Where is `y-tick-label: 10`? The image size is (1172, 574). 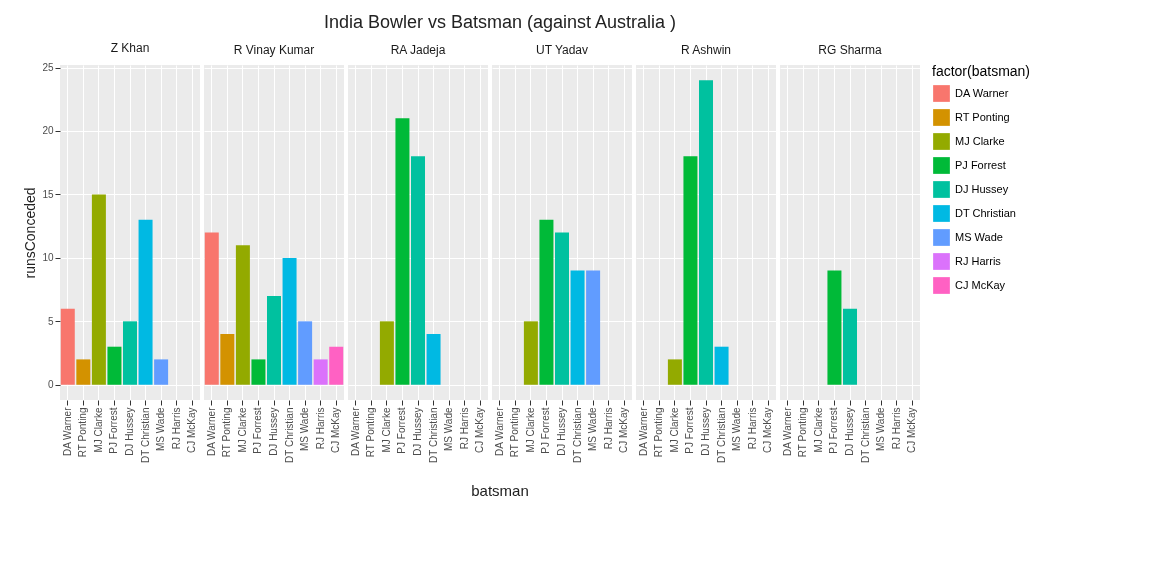
y-tick-label: 10 is located at coordinates (48, 258).